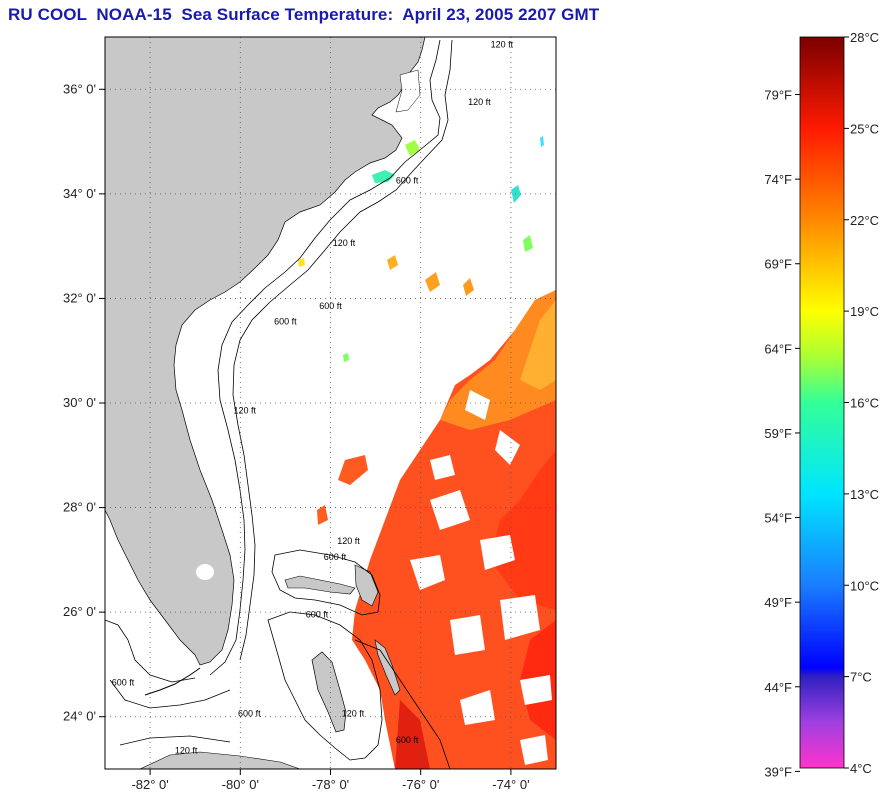 Image resolution: width=889 pixels, height=793 pixels. What do you see at coordinates (510, 784) in the screenshot?
I see `lon-tick-label: -74° 0'` at bounding box center [510, 784].